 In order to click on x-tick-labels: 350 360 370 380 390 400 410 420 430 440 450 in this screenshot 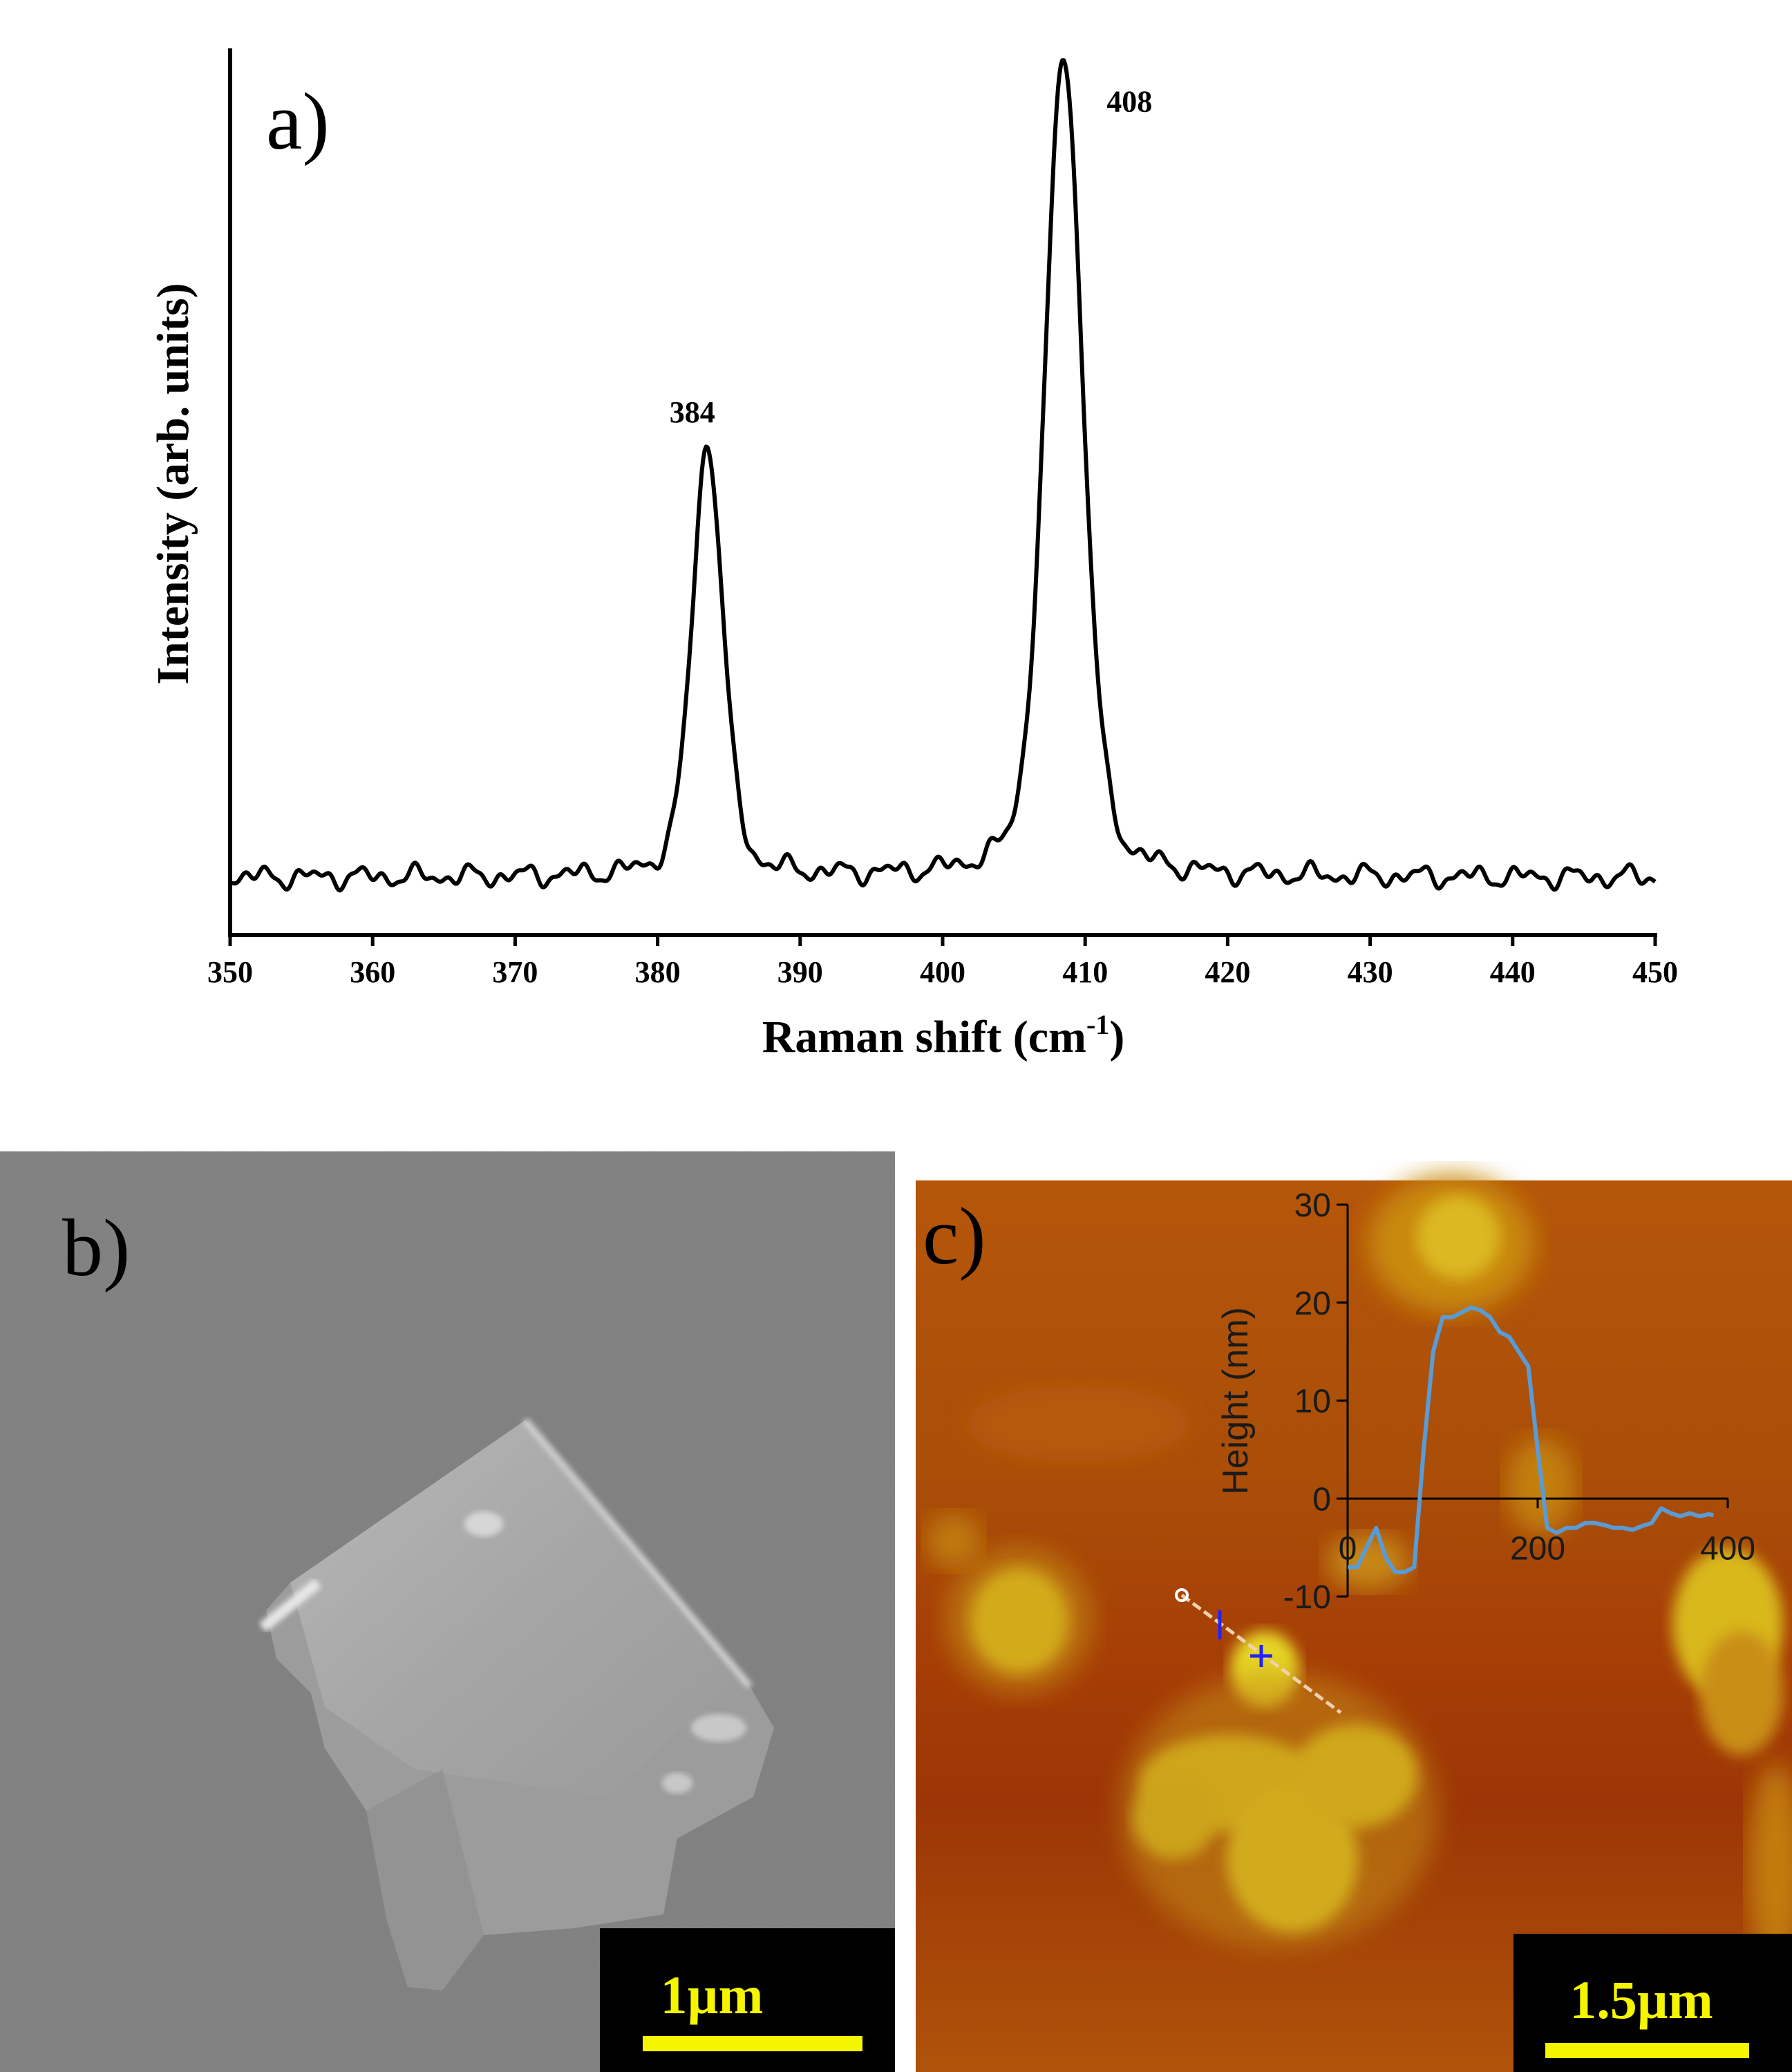, I will do `click(942, 972)`.